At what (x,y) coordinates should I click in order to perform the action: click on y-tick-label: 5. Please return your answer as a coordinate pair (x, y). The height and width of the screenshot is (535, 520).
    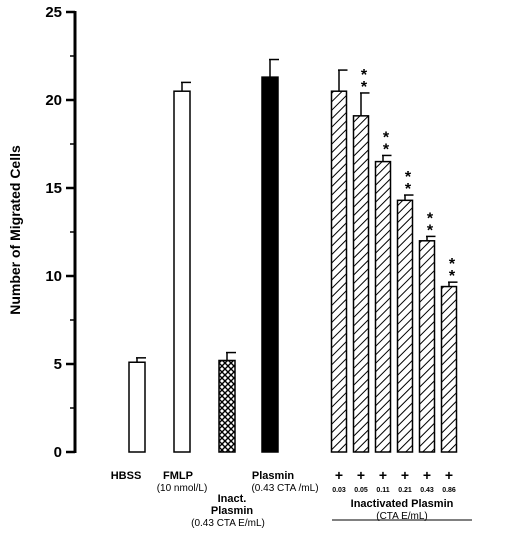
    Looking at the image, I should click on (58, 364).